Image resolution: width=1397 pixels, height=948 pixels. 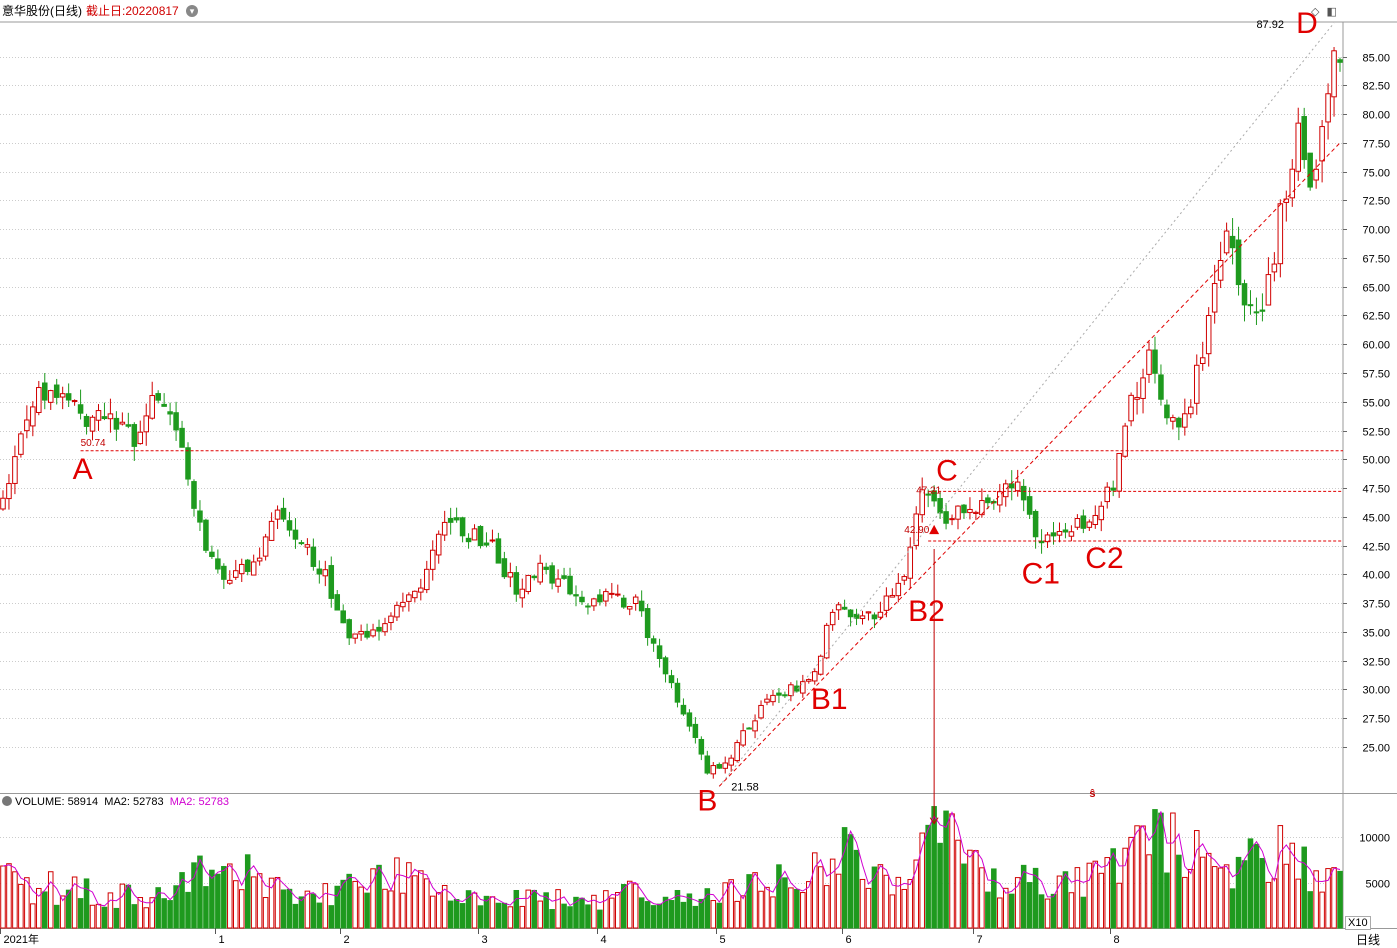 What do you see at coordinates (1368, 940) in the screenshot?
I see `period-label: 日线` at bounding box center [1368, 940].